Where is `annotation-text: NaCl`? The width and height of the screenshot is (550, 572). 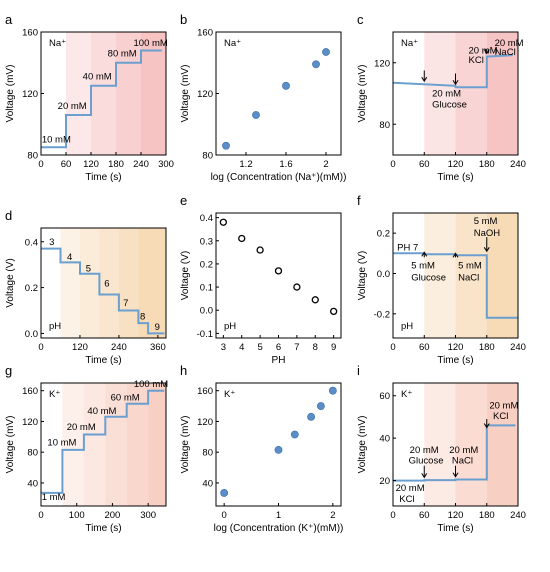 annotation-text: NaCl is located at coordinates (468, 278).